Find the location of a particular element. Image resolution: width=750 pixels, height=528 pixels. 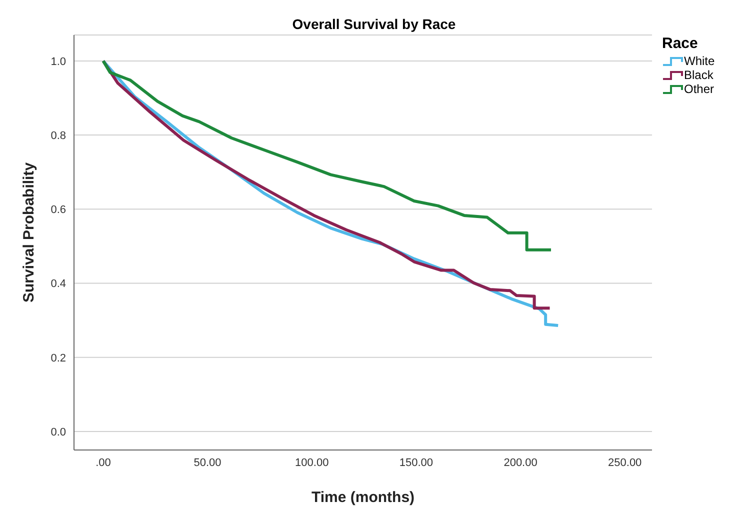

x-tick-label: .00 is located at coordinates (103, 462).